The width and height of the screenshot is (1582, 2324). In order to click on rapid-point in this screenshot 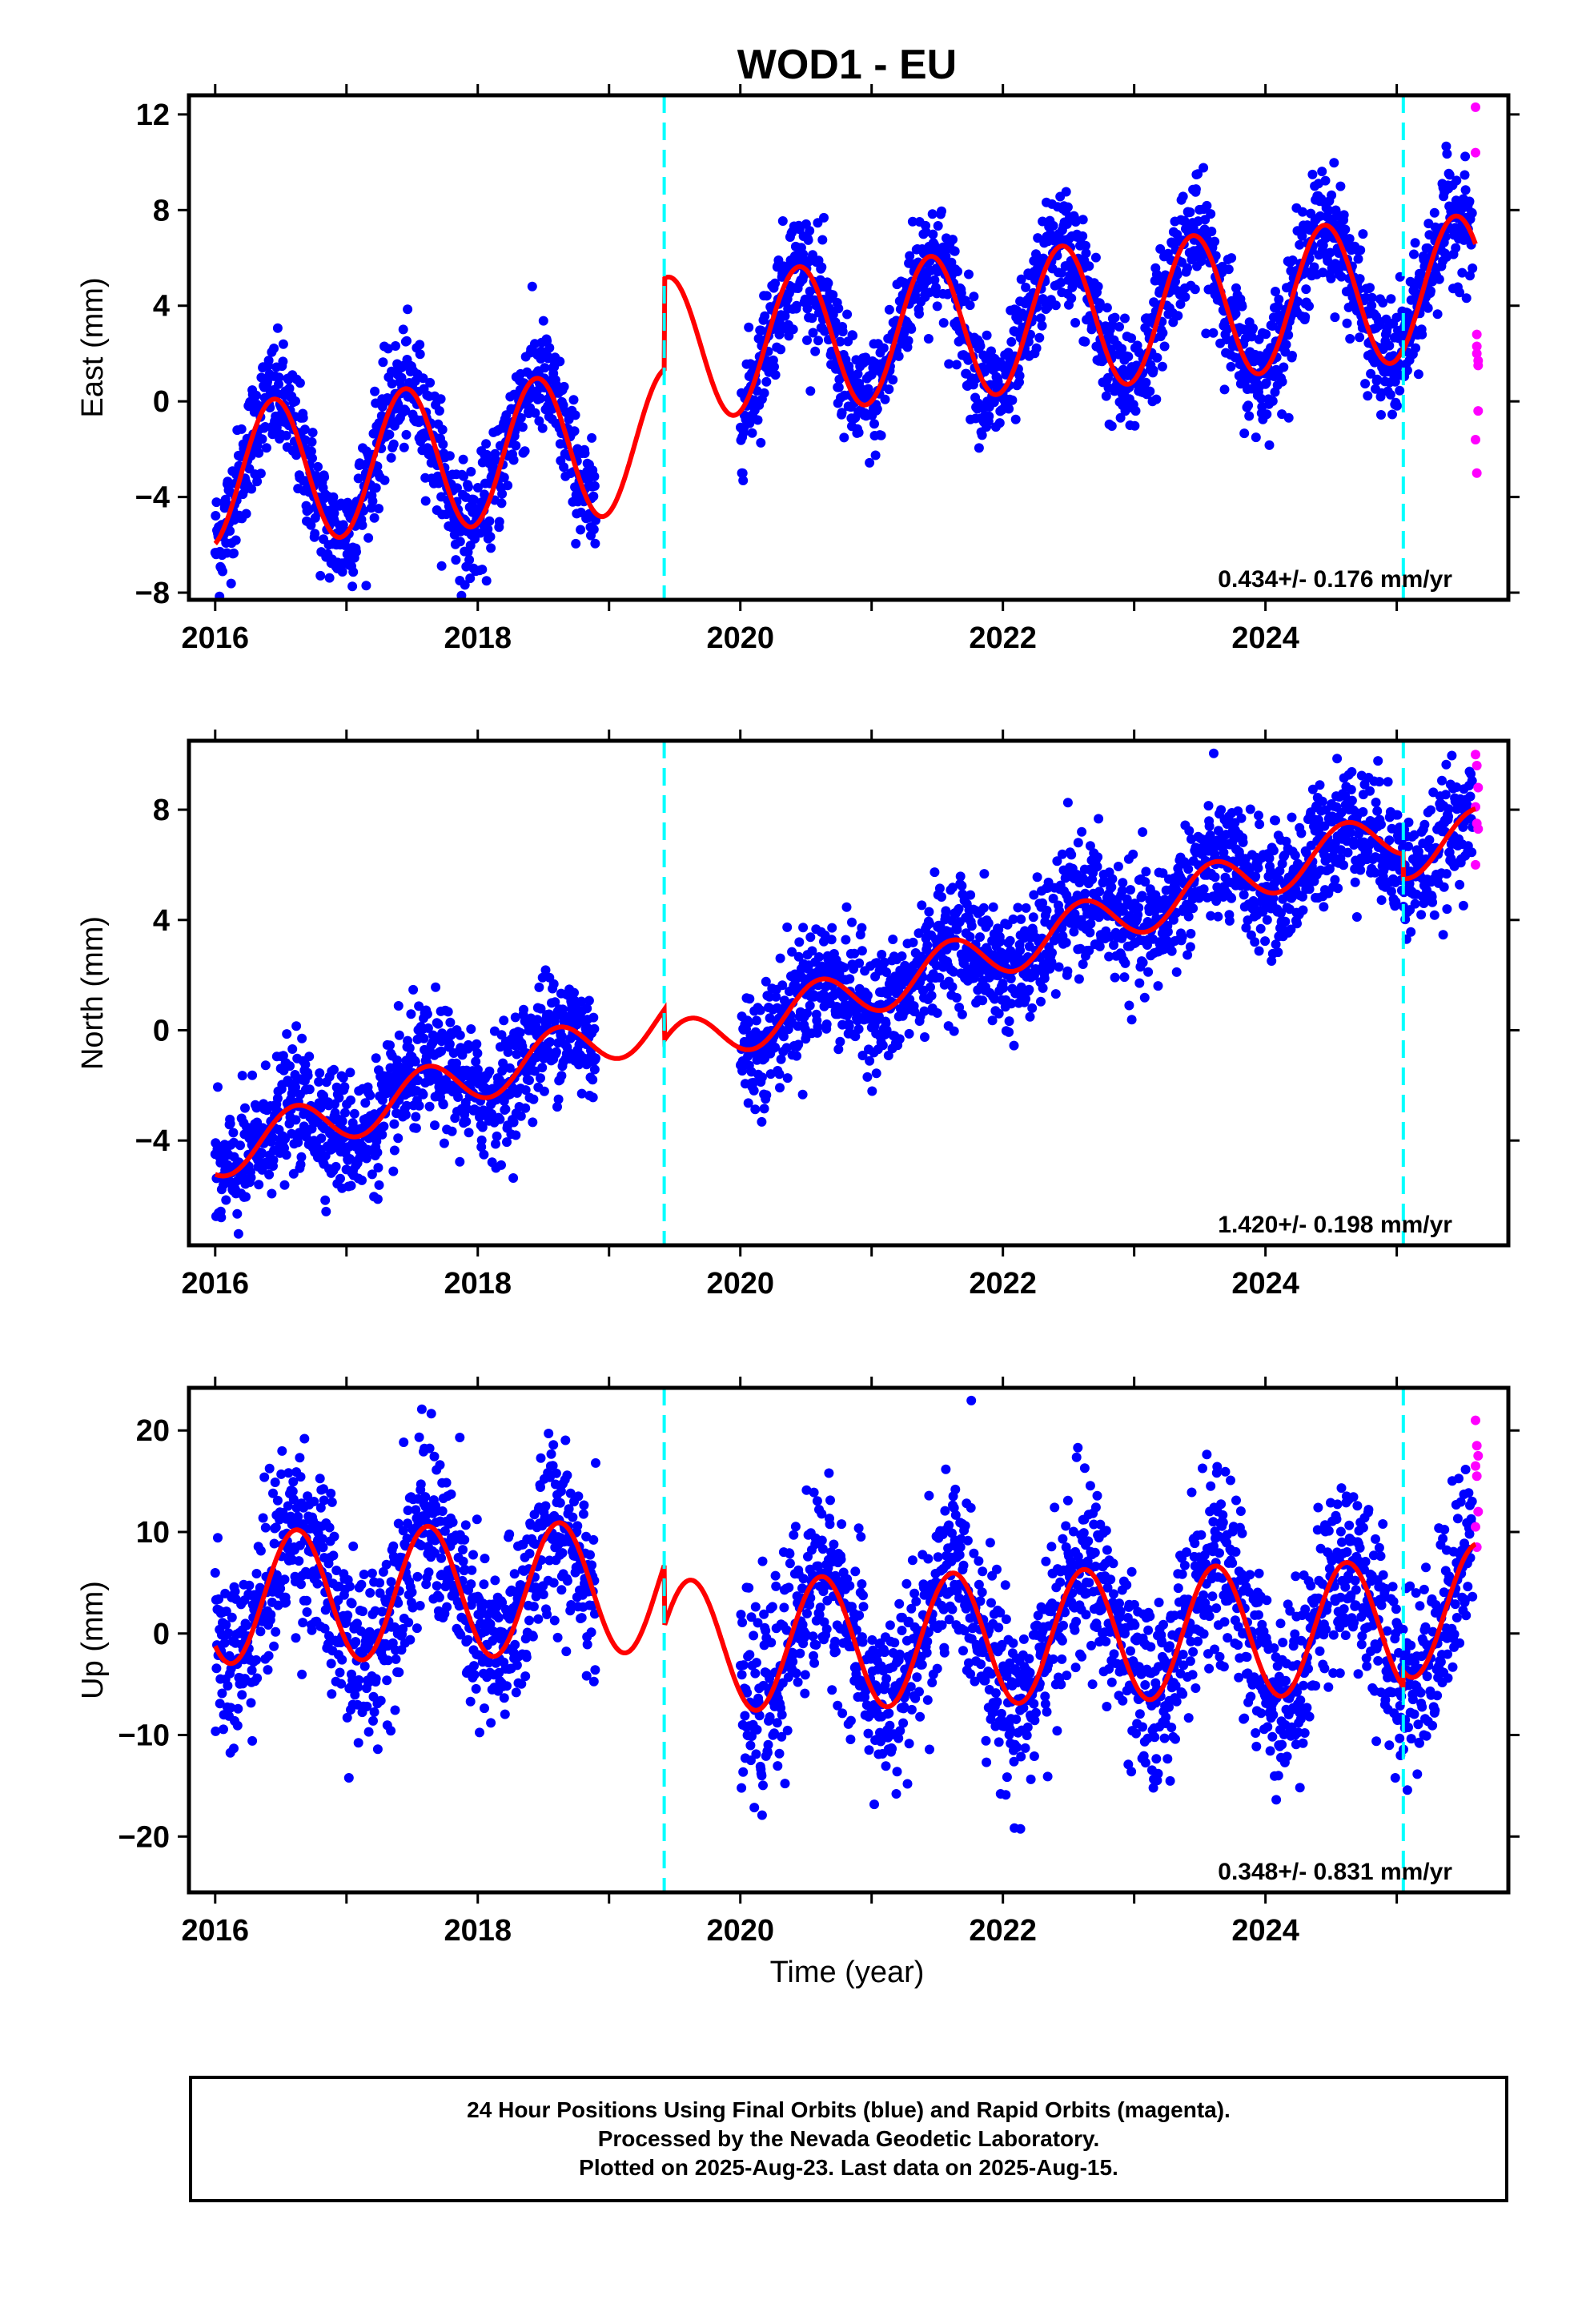, I will do `click(1476, 152)`.